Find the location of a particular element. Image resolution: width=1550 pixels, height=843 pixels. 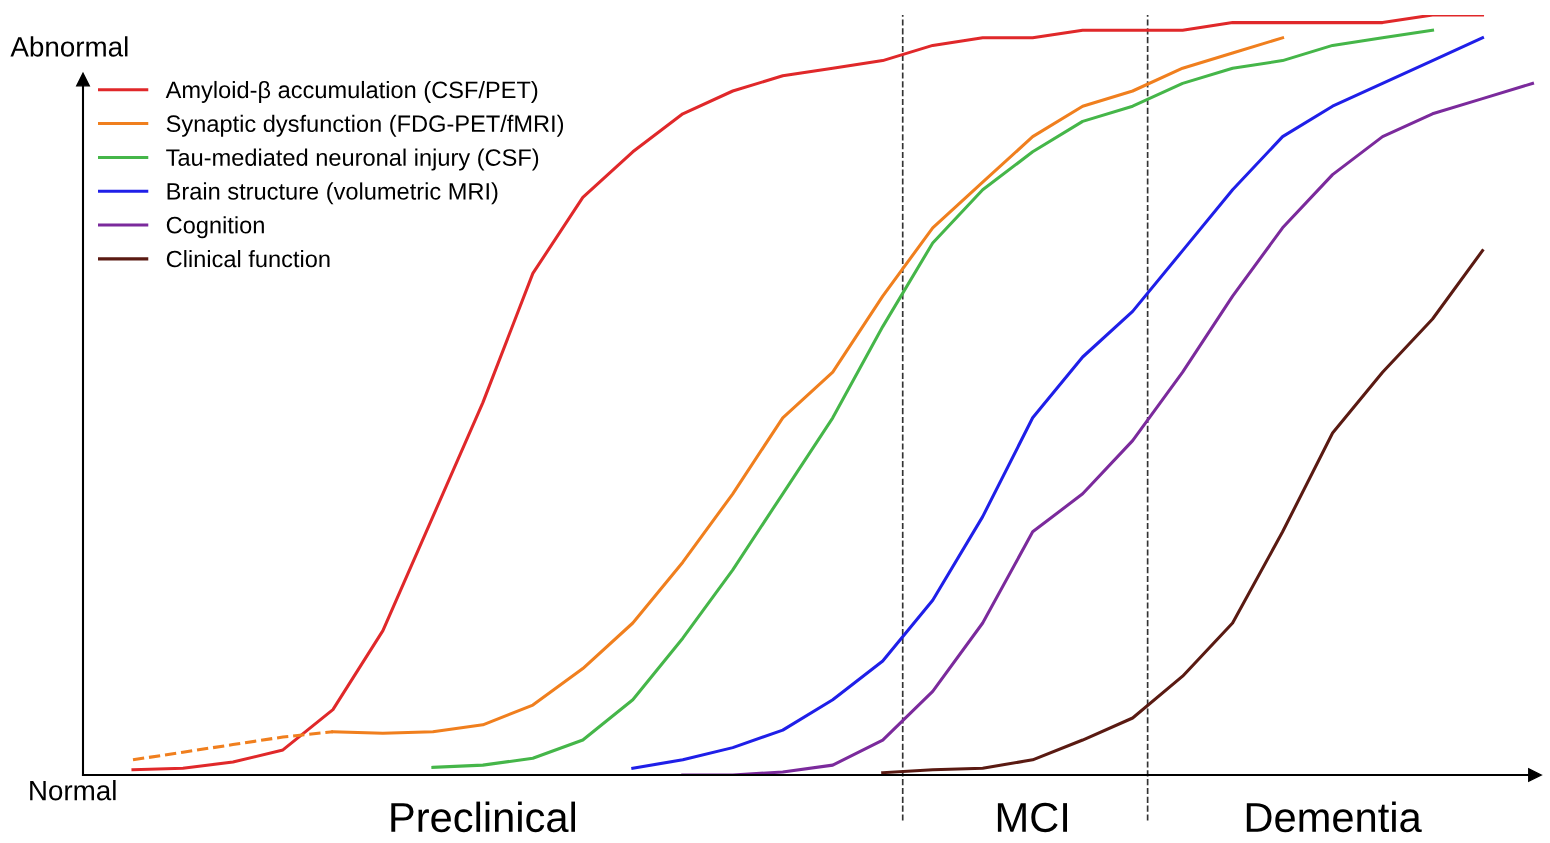

annotation: Abnormal is located at coordinates (69, 46).